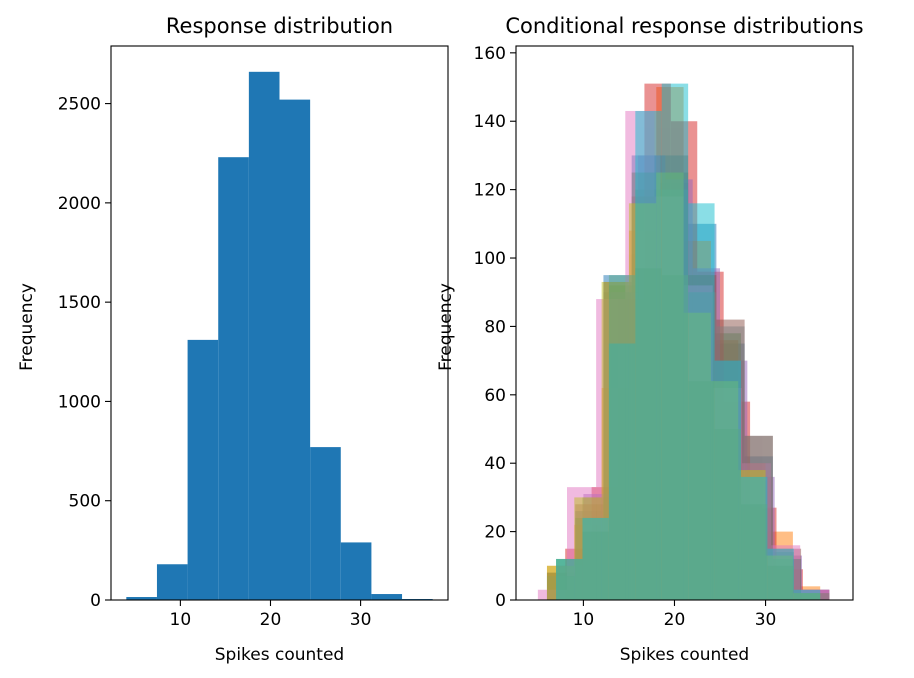 The image size is (914, 678). What do you see at coordinates (490, 191) in the screenshot?
I see `y-tick-label: 120` at bounding box center [490, 191].